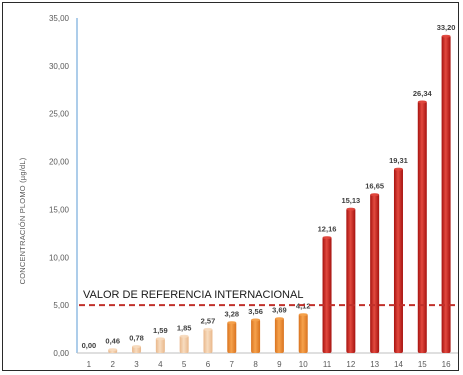 Image resolution: width=463 pixels, height=375 pixels. Describe the element at coordinates (279, 310) in the screenshot. I see `data-label: 3,69` at that location.